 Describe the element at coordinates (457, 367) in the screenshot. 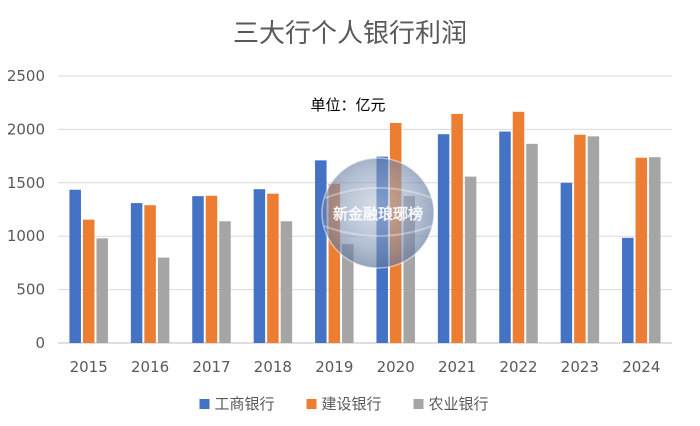

I see `x-tick-label: 2021` at that location.